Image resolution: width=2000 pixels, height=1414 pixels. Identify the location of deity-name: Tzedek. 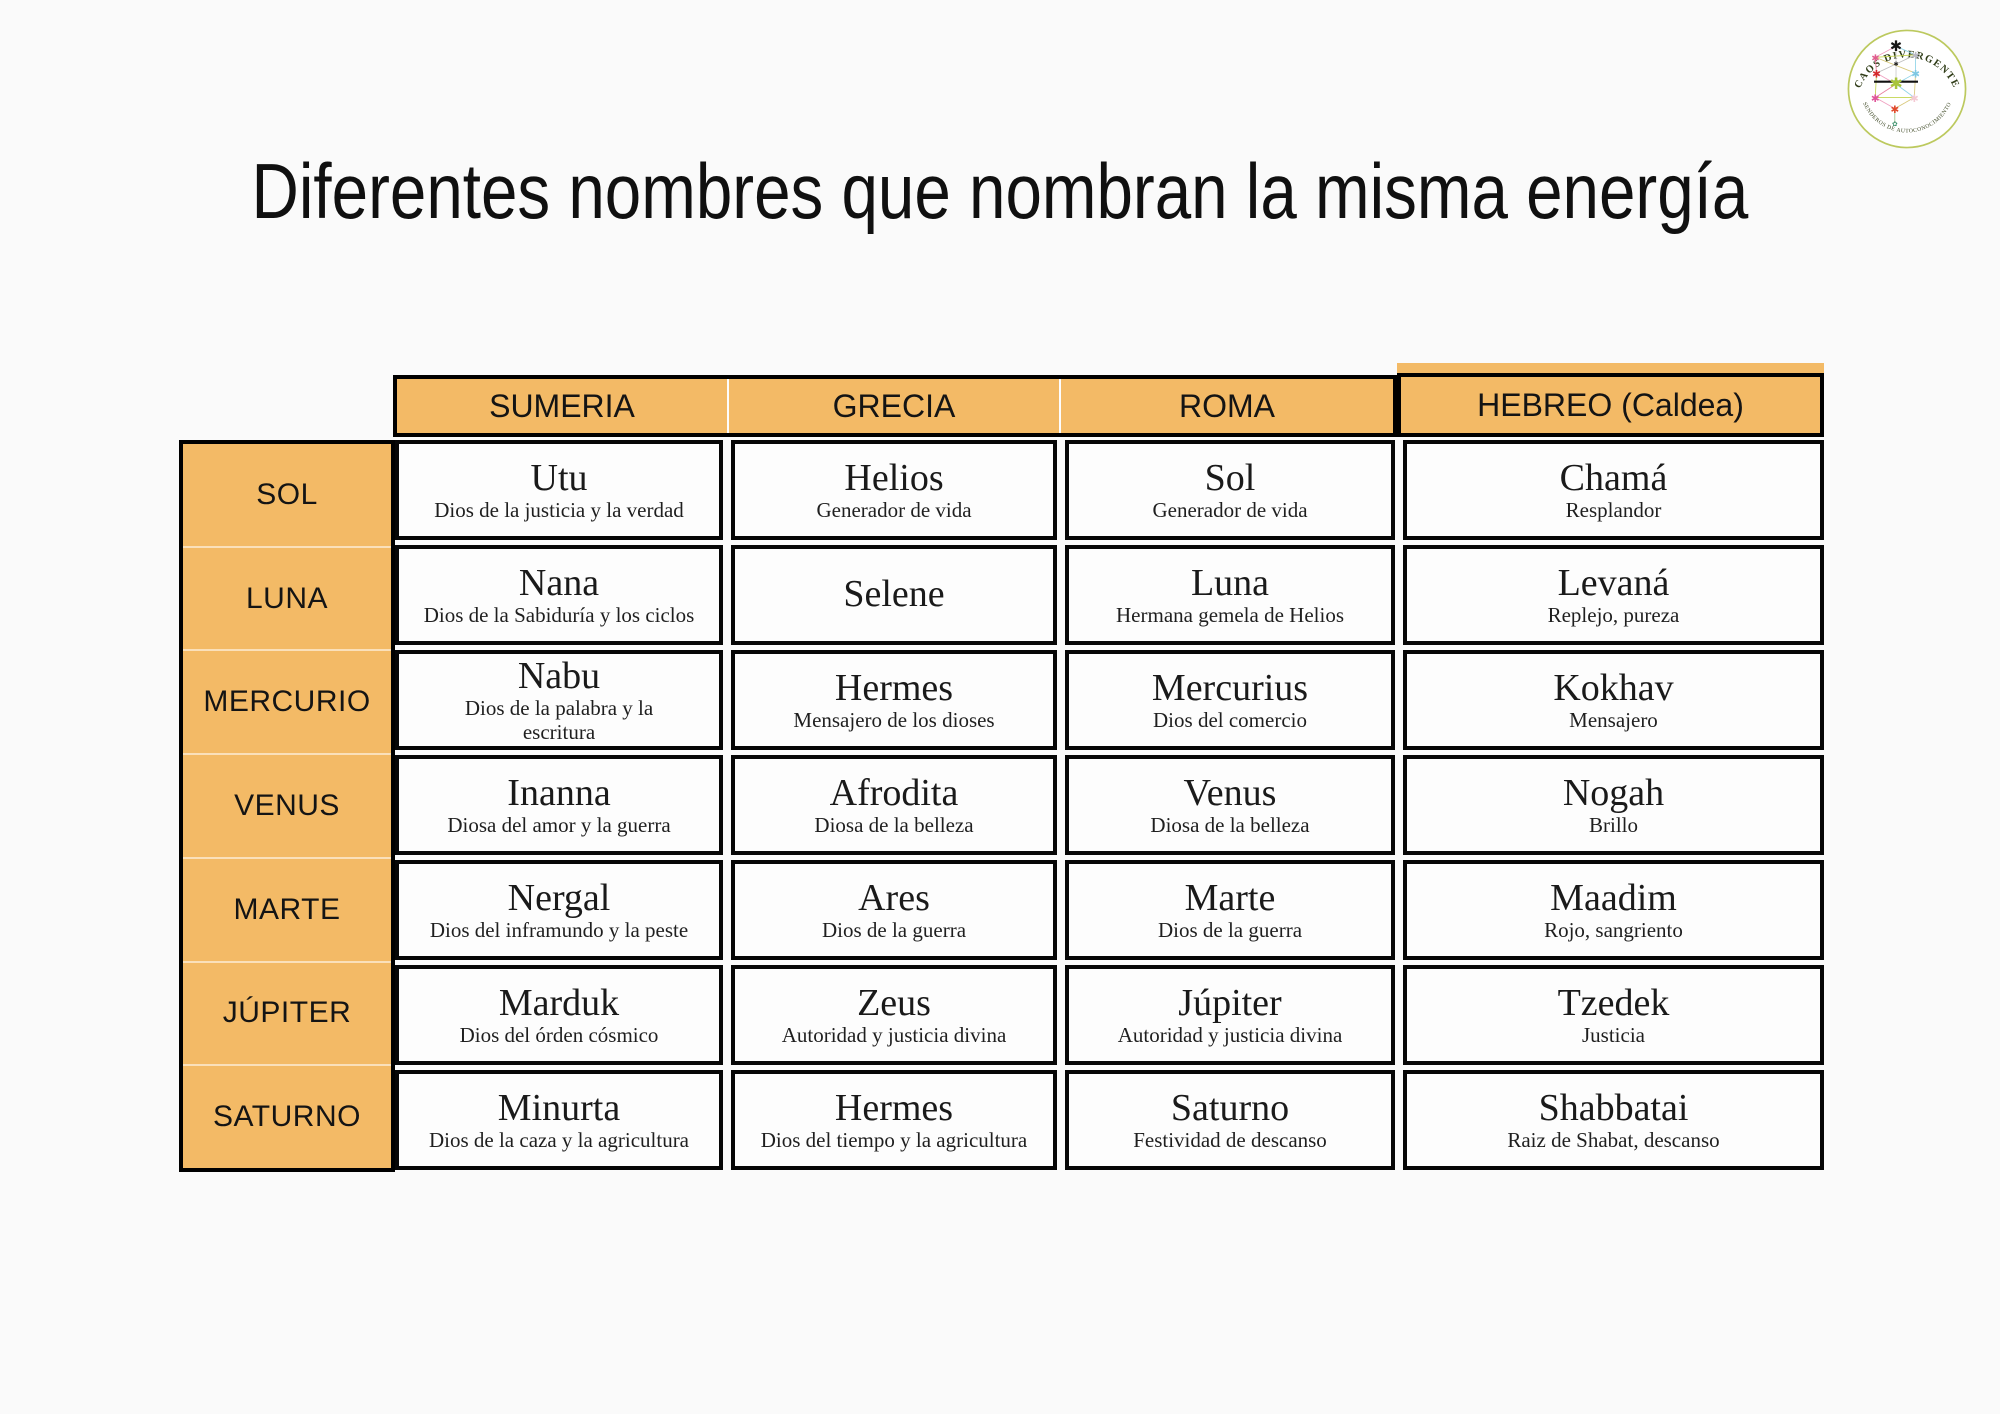
(1613, 1002).